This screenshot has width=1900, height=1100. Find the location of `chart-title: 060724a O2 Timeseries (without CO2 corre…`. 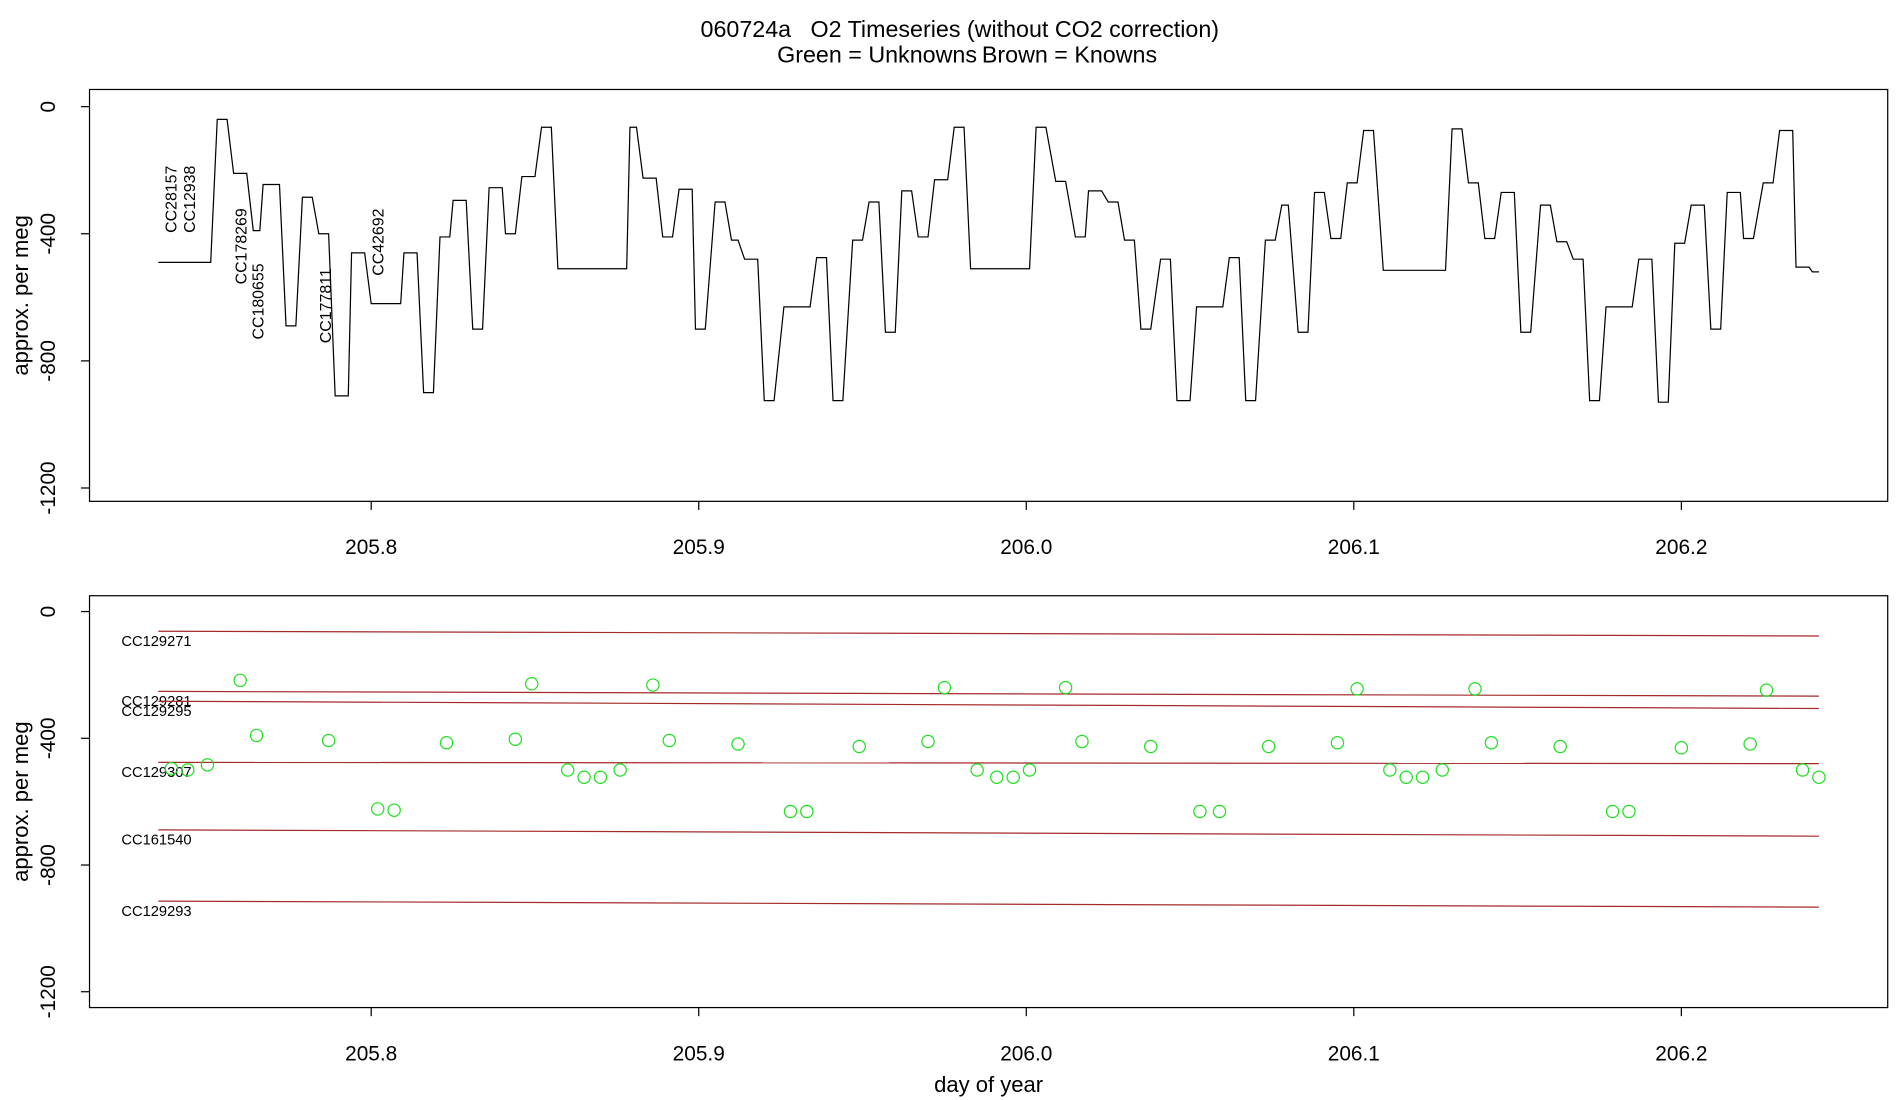

chart-title: 060724a O2 Timeseries (without CO2 corre… is located at coordinates (960, 29).